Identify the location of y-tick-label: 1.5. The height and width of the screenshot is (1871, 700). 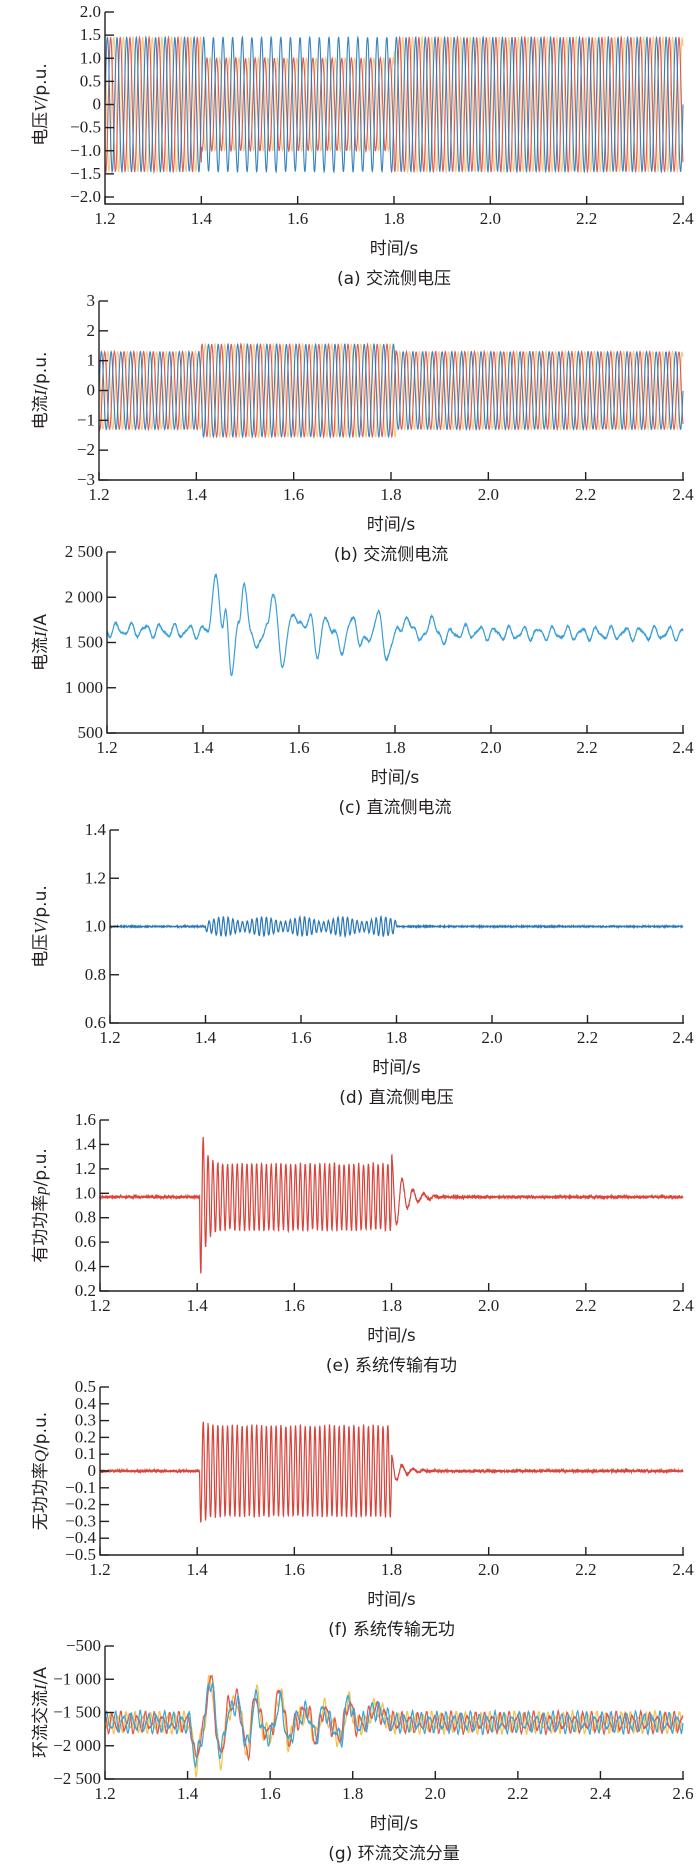
(90, 34).